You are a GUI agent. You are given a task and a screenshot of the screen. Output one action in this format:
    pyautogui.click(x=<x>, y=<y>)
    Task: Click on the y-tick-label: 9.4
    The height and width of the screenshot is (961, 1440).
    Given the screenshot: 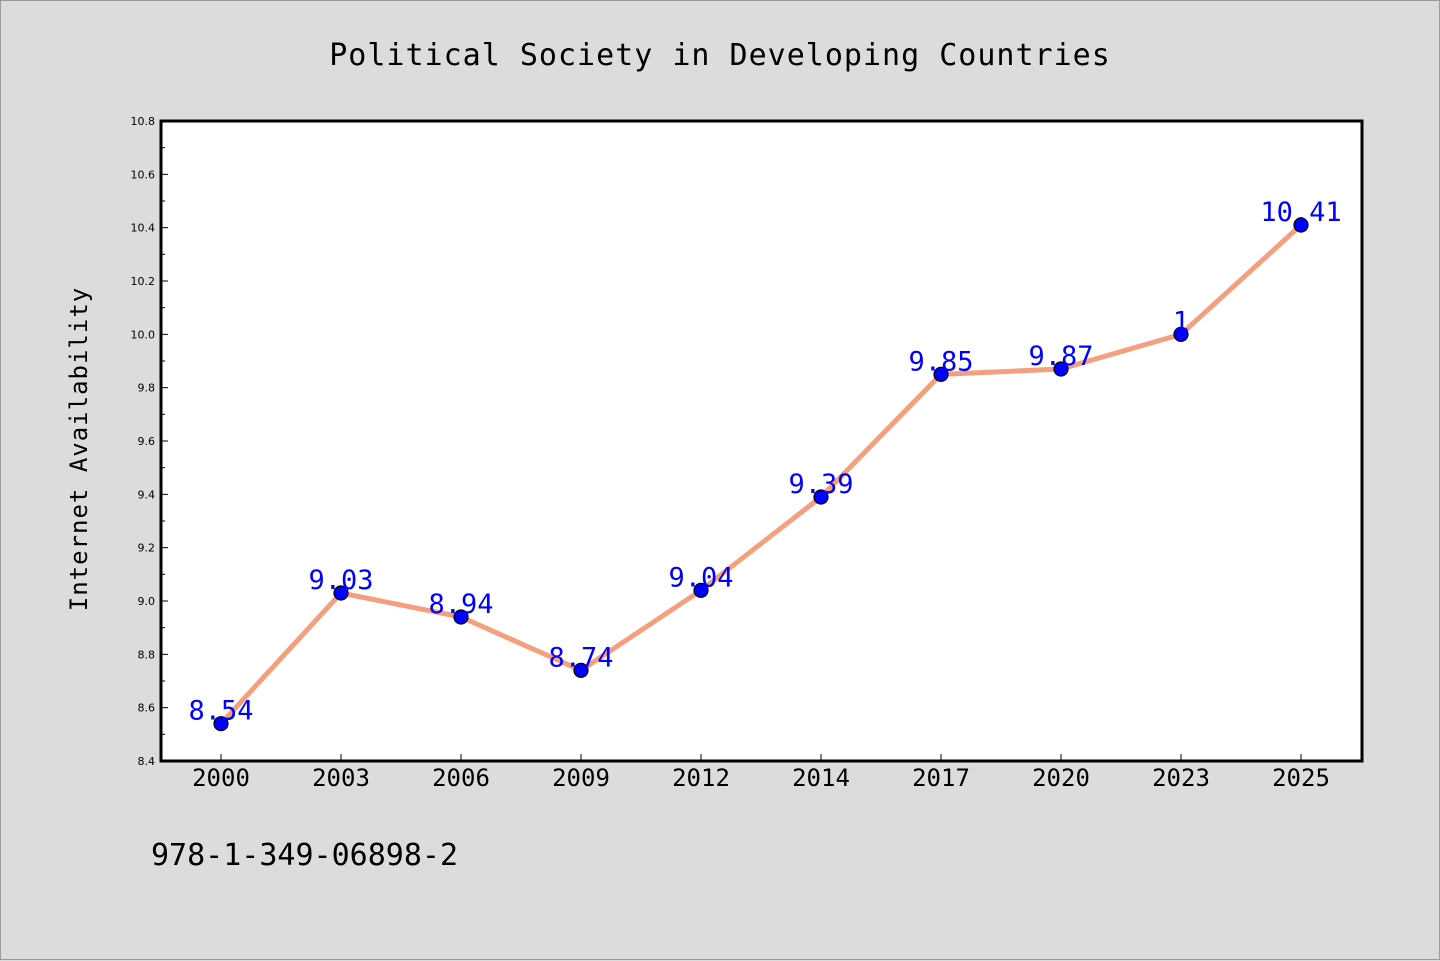 What is the action you would take?
    pyautogui.click(x=147, y=494)
    